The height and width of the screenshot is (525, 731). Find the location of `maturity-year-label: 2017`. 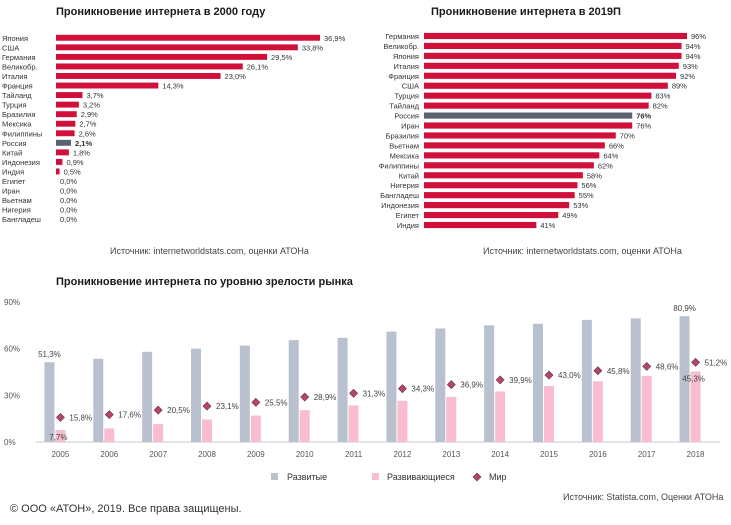

maturity-year-label: 2017 is located at coordinates (647, 454).